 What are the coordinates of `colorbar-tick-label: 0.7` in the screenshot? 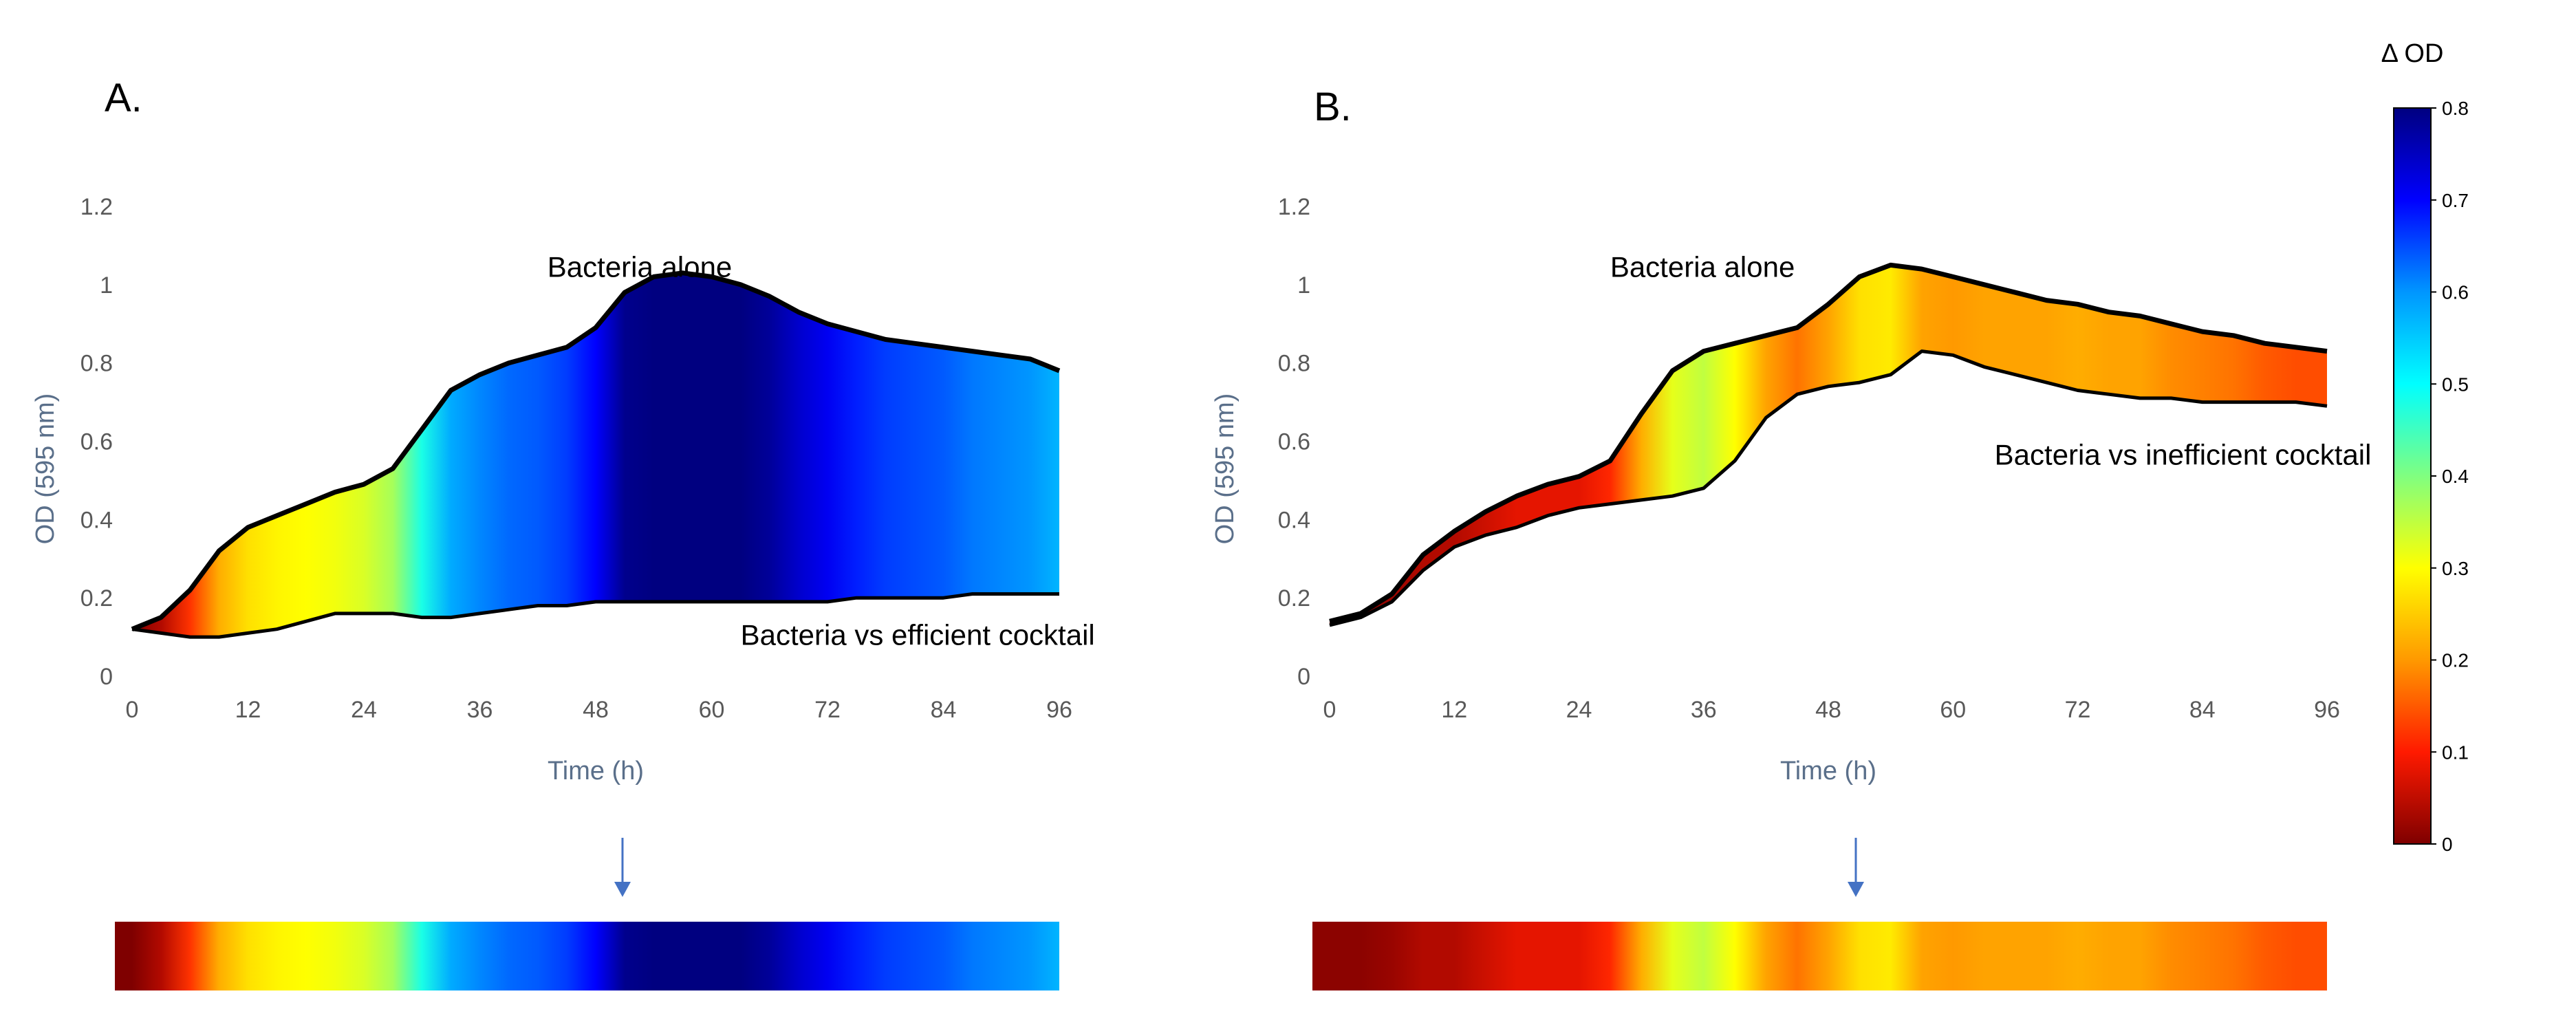 It's located at (2455, 200).